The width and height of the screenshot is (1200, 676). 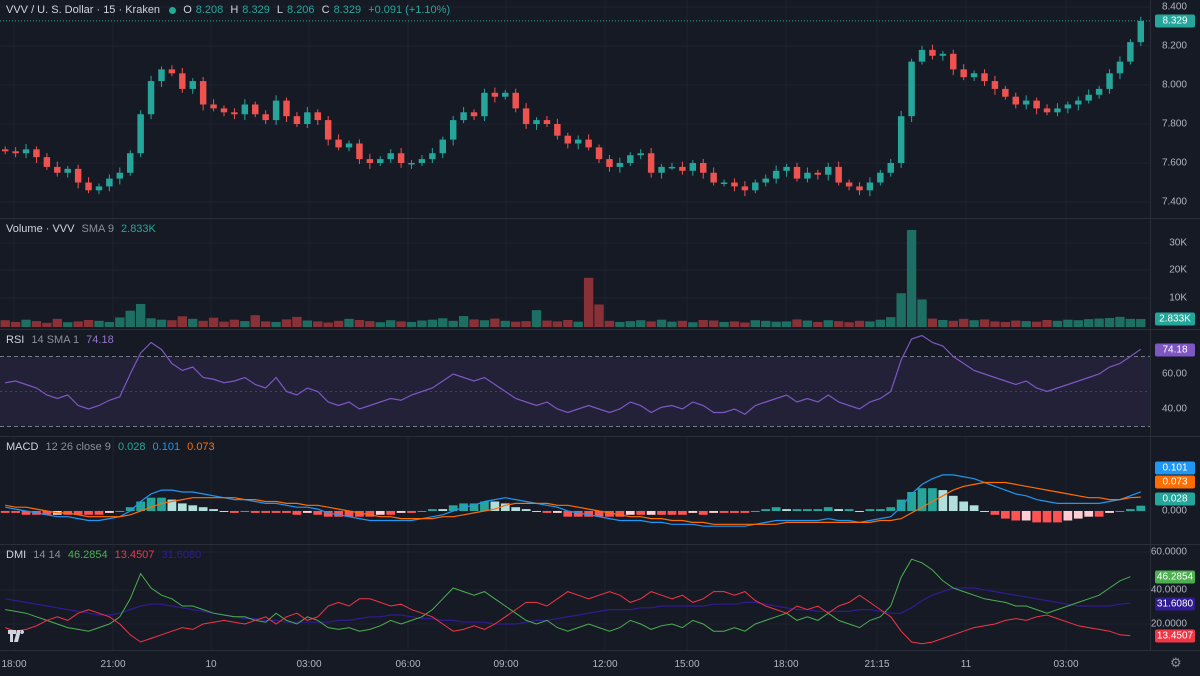 I want to click on macd-axis: 0.101 0.073 0.028 0.000, so click(x=1175, y=490).